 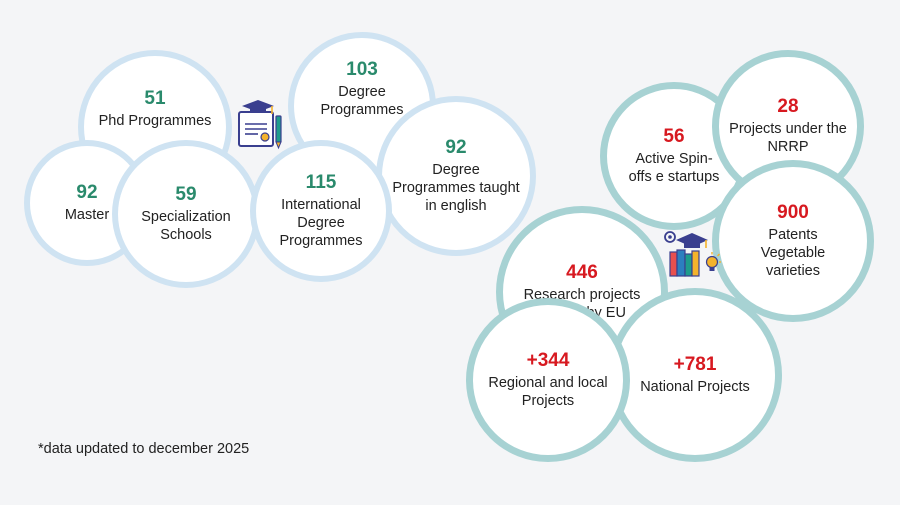 I want to click on degree-programmes-value: 103, so click(x=362, y=69).